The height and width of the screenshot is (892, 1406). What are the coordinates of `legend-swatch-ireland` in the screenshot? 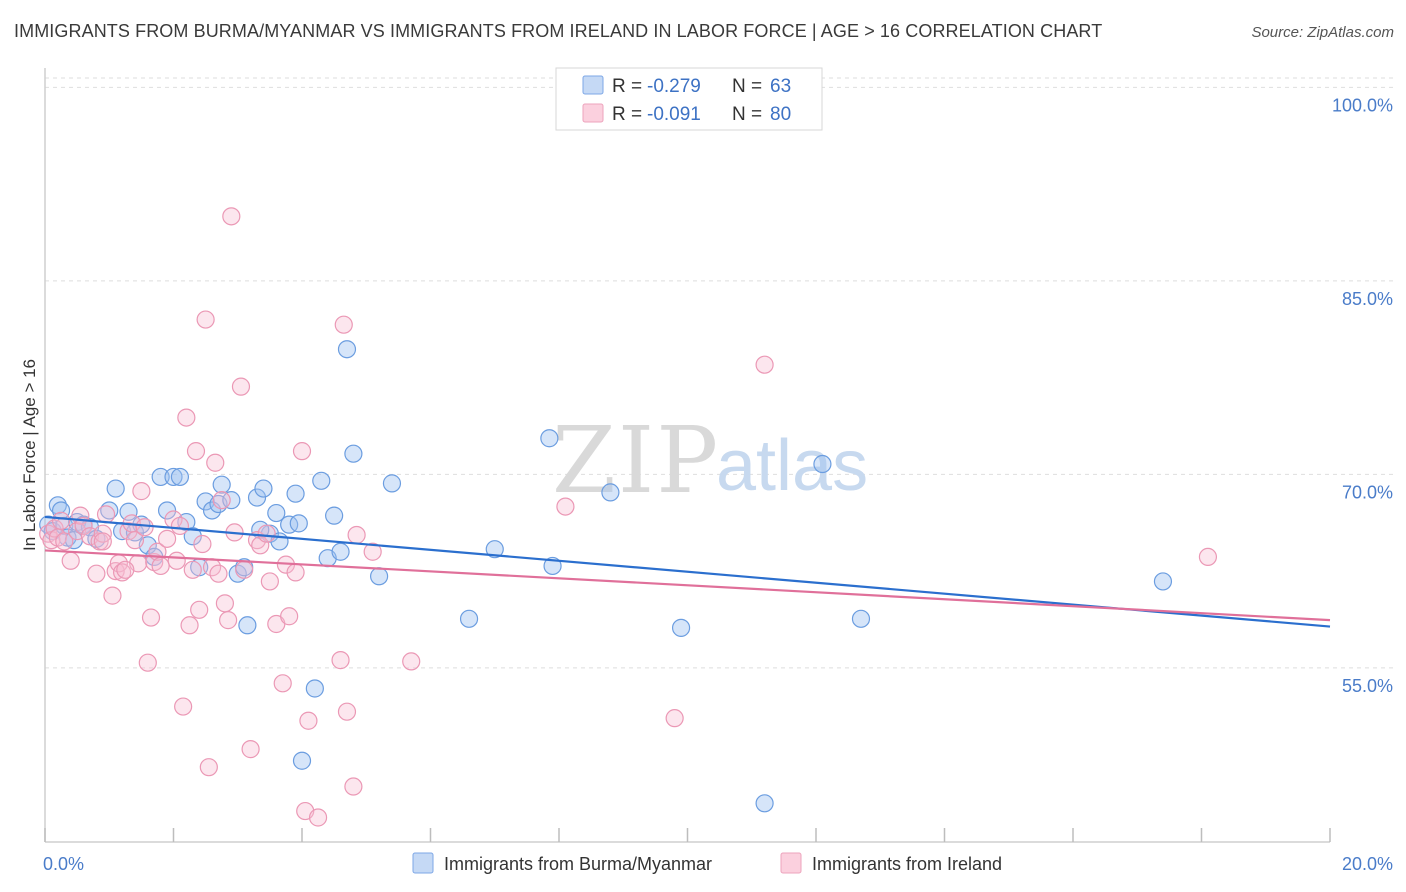 It's located at (593, 113).